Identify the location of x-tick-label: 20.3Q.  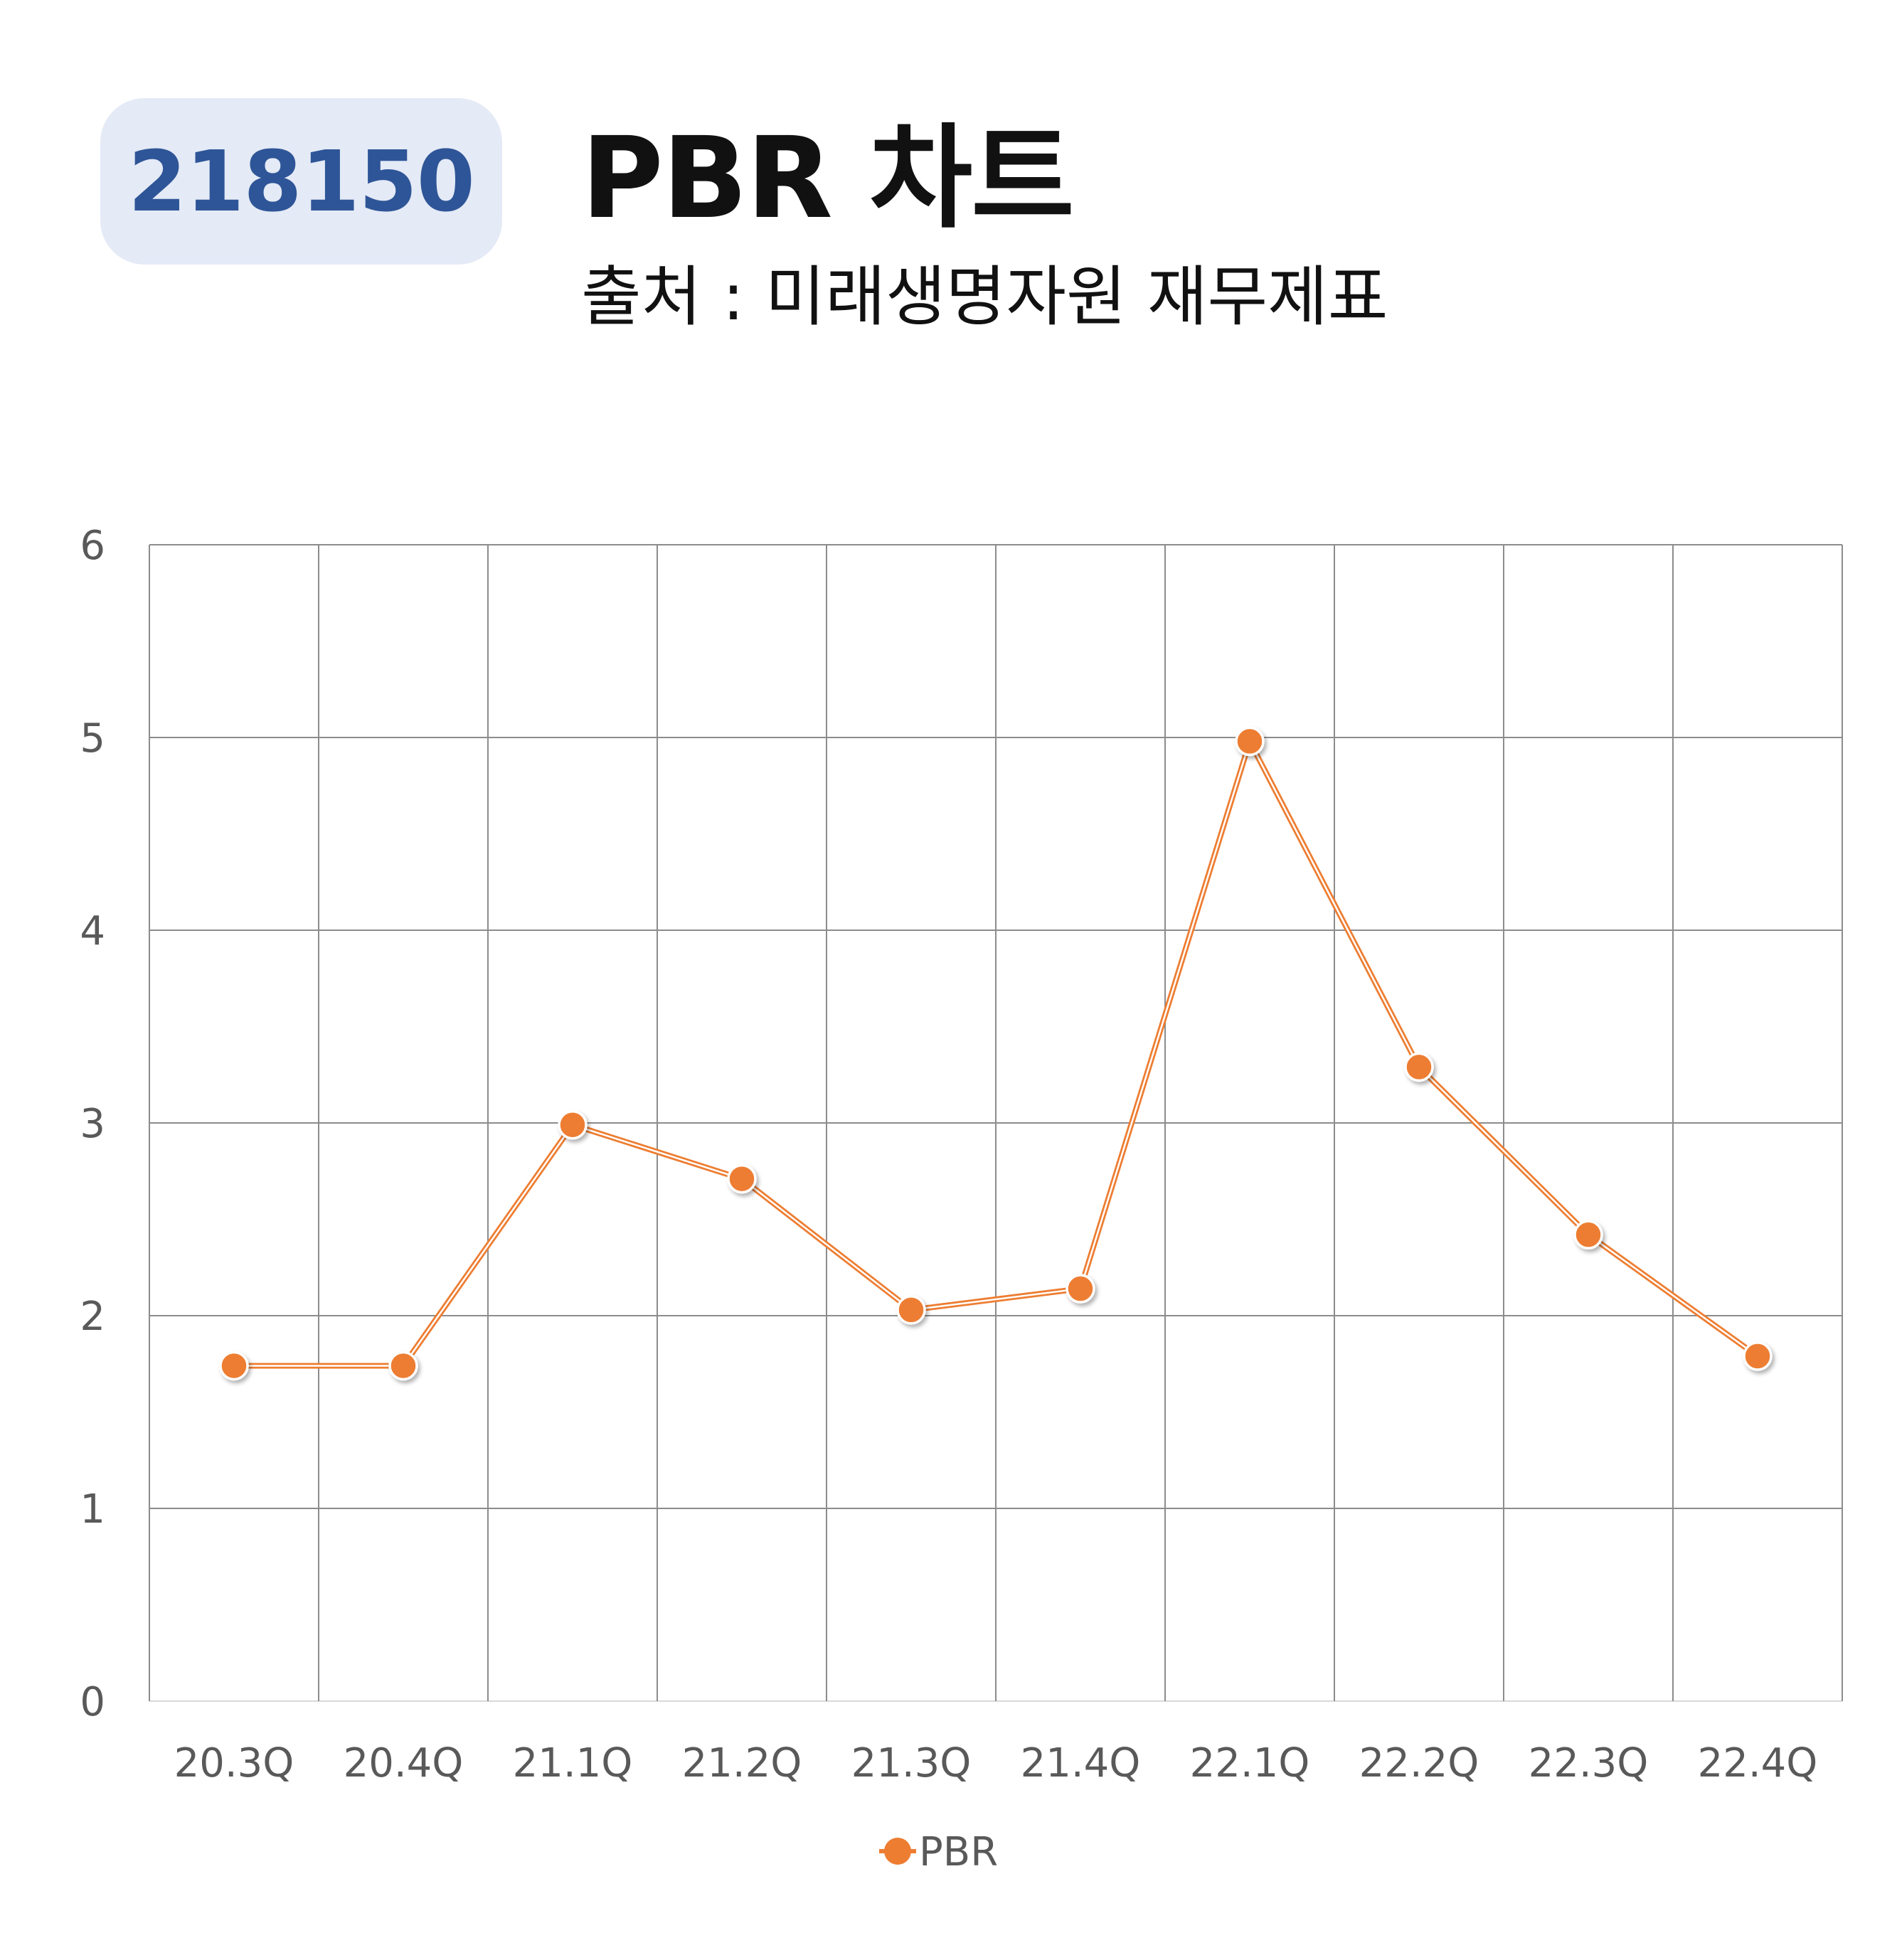
(234, 1763).